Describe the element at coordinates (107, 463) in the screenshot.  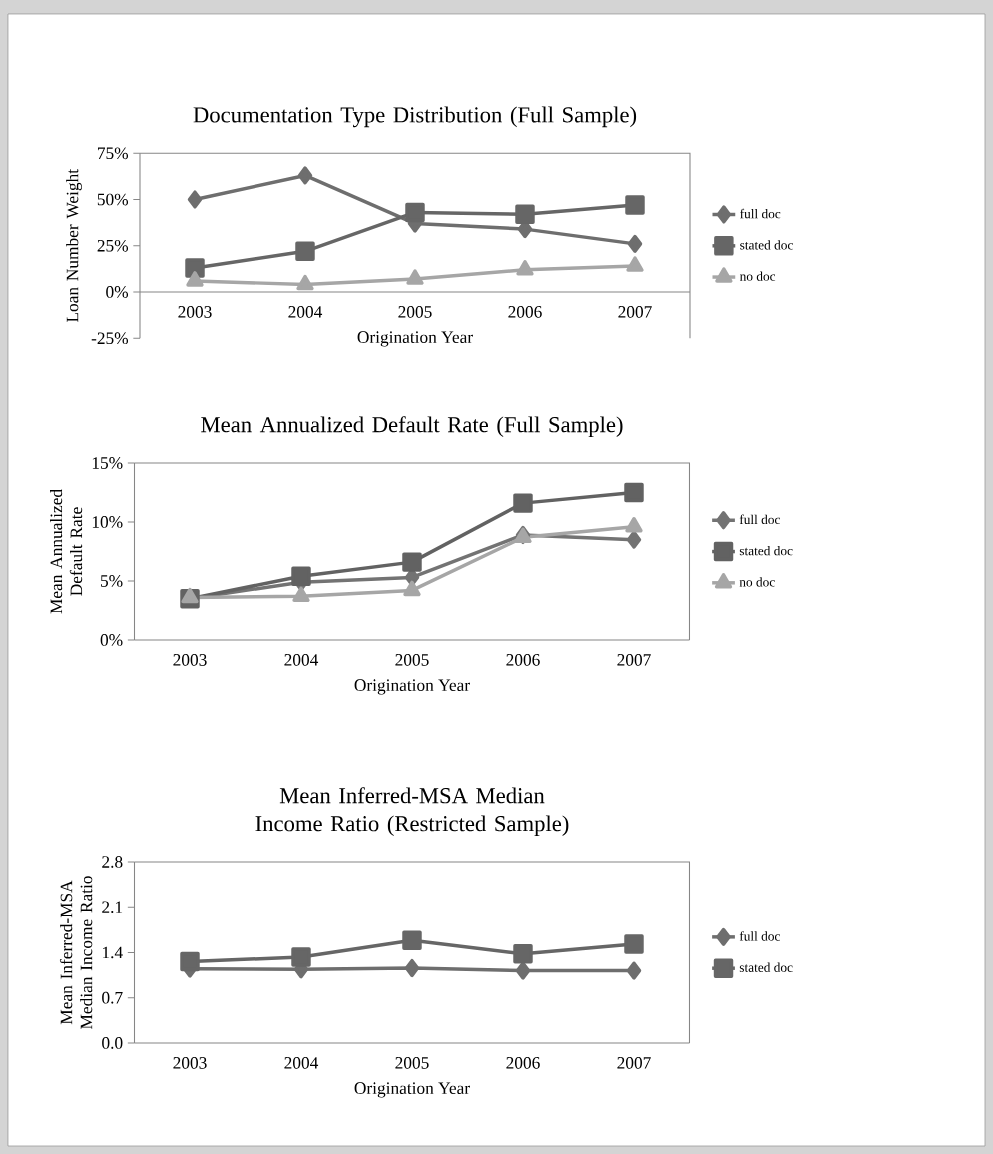
I see `y-tick-label: 15%` at that location.